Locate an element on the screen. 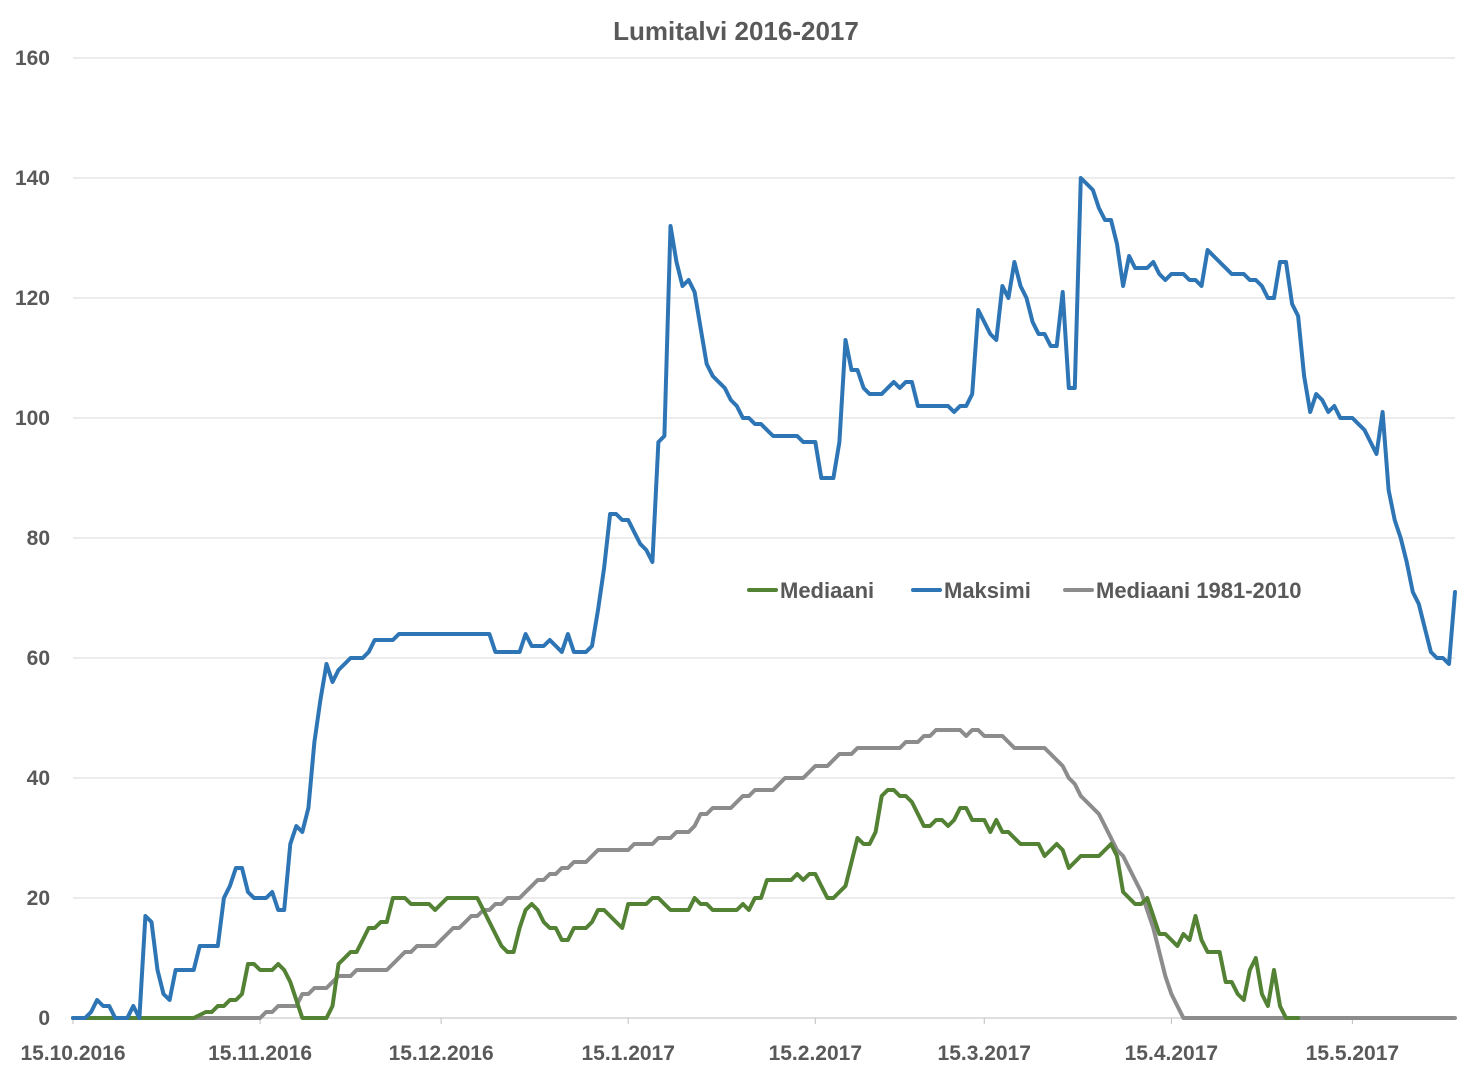 Image resolution: width=1471 pixels, height=1070 pixels. x-tick-label: 15.11.2016 is located at coordinates (260, 1053).